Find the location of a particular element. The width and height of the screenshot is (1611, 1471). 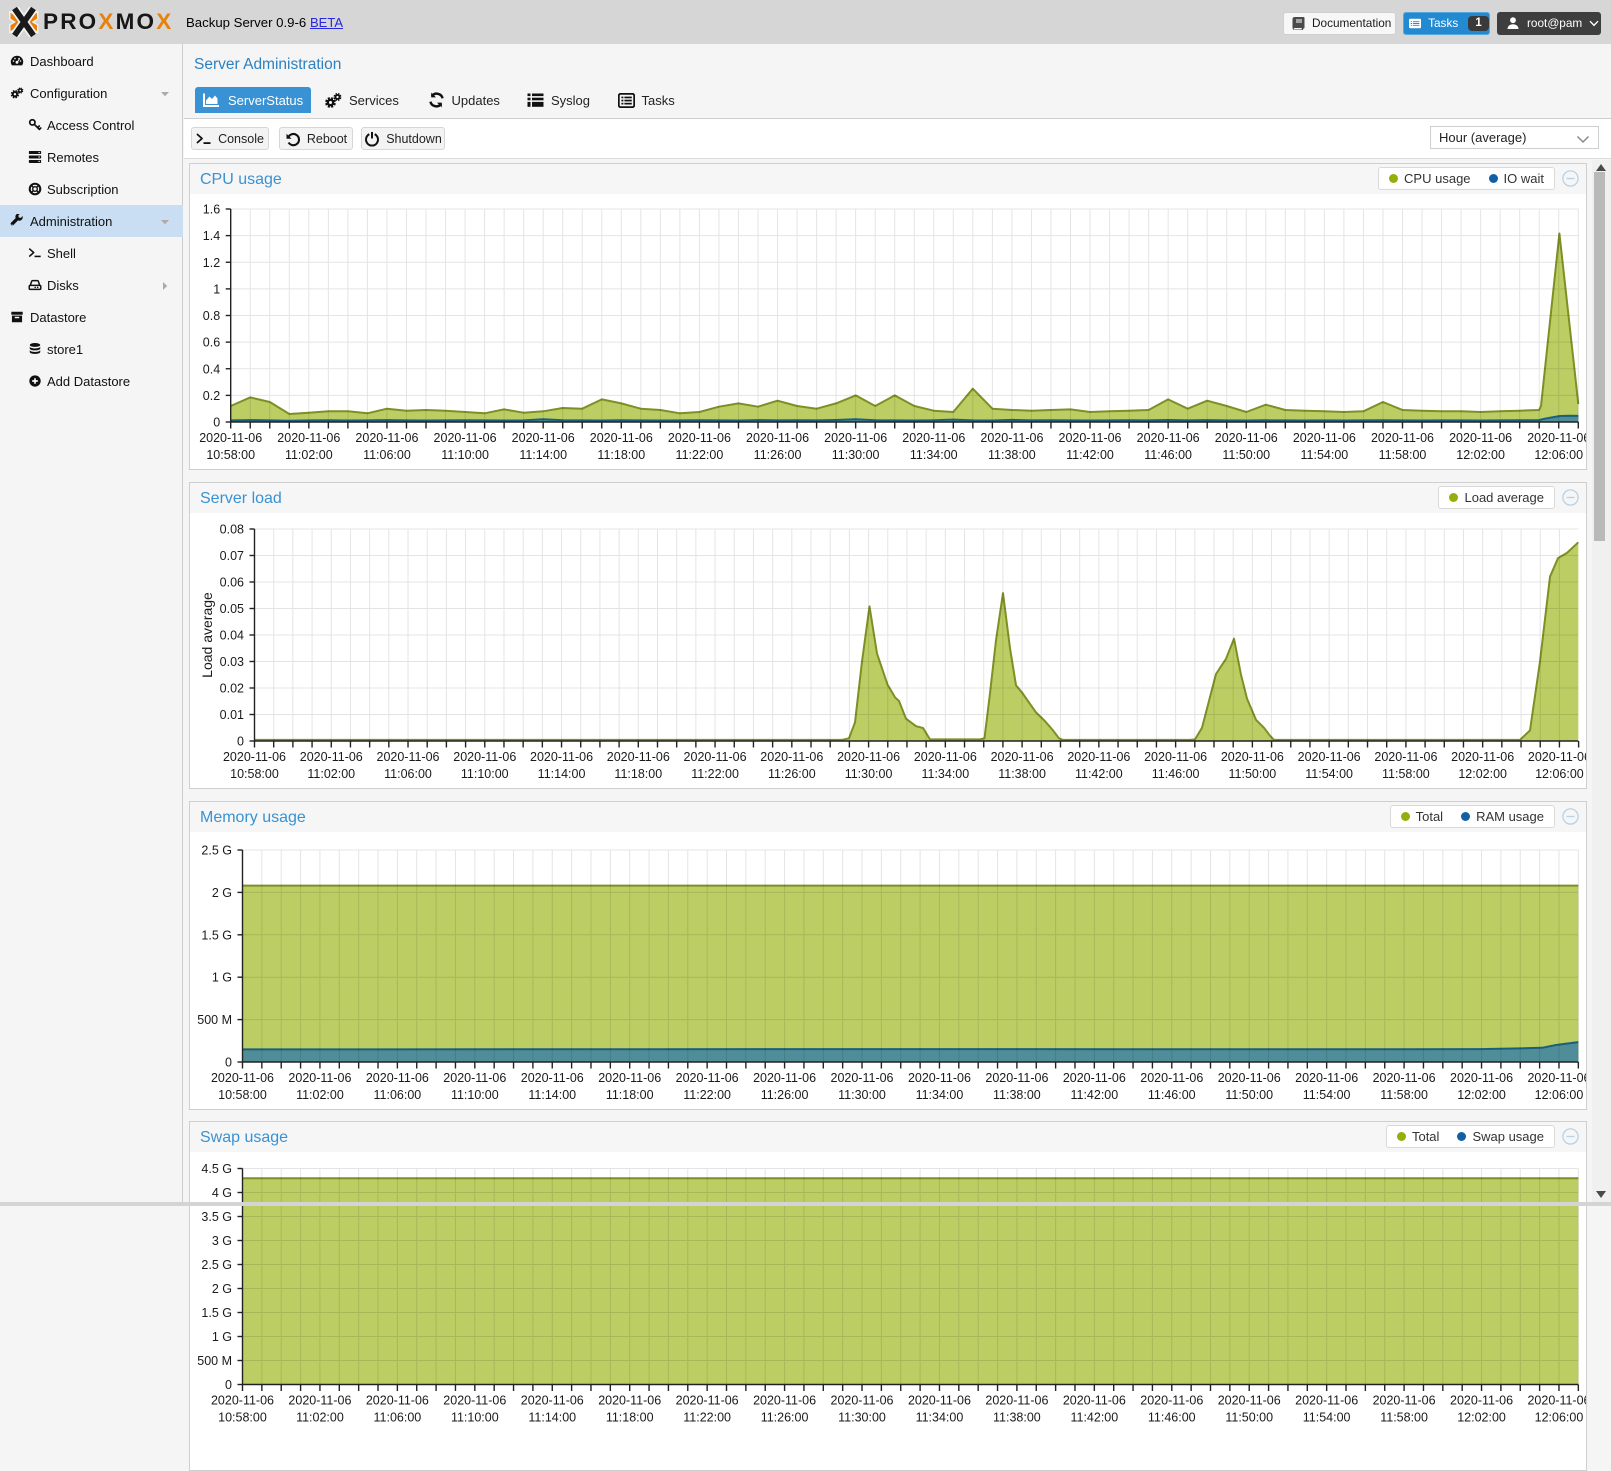

svg-text: 11:18:00 is located at coordinates (621, 455).